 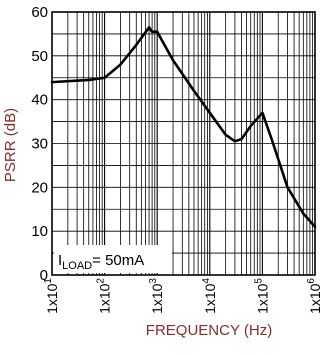 I want to click on y-tick-label: 10, so click(x=39, y=231).